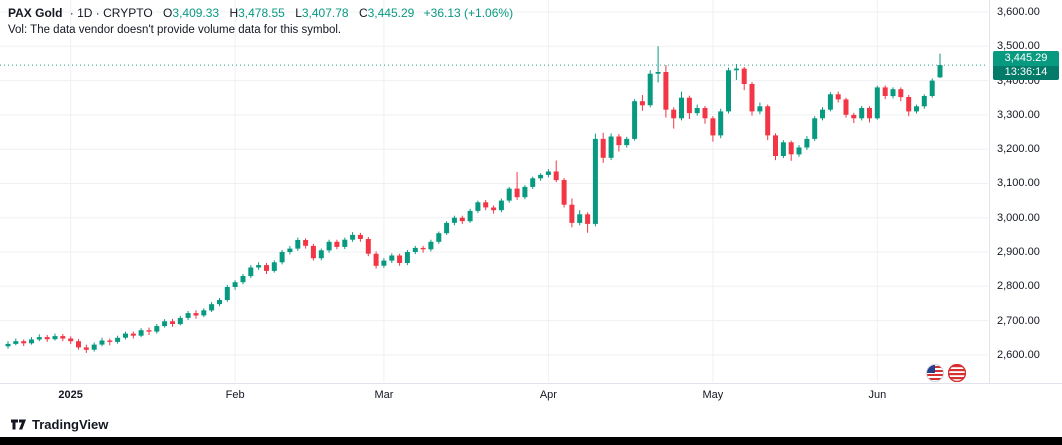  What do you see at coordinates (1018, 354) in the screenshot?
I see `price-axis-label: 2,600.00` at bounding box center [1018, 354].